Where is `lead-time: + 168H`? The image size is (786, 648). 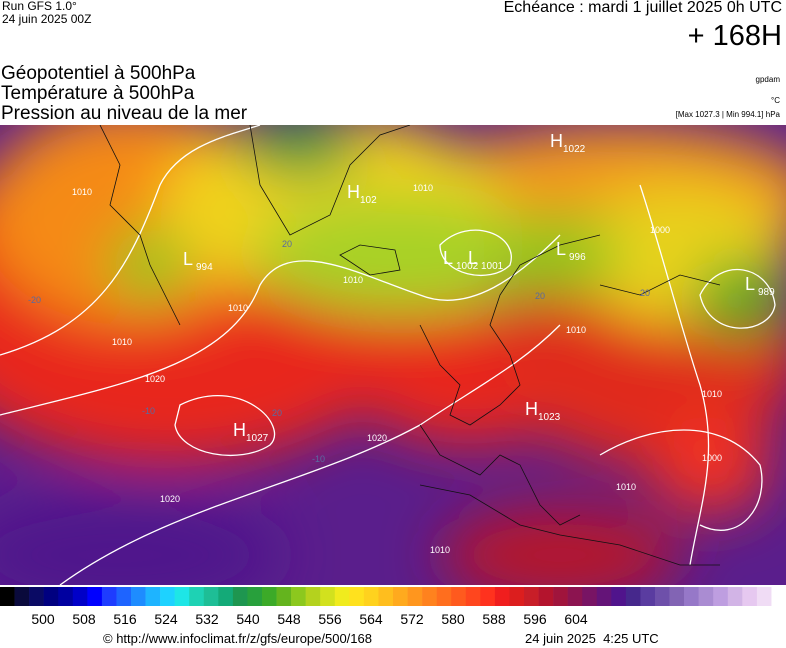 lead-time: + 168H is located at coordinates (734, 36).